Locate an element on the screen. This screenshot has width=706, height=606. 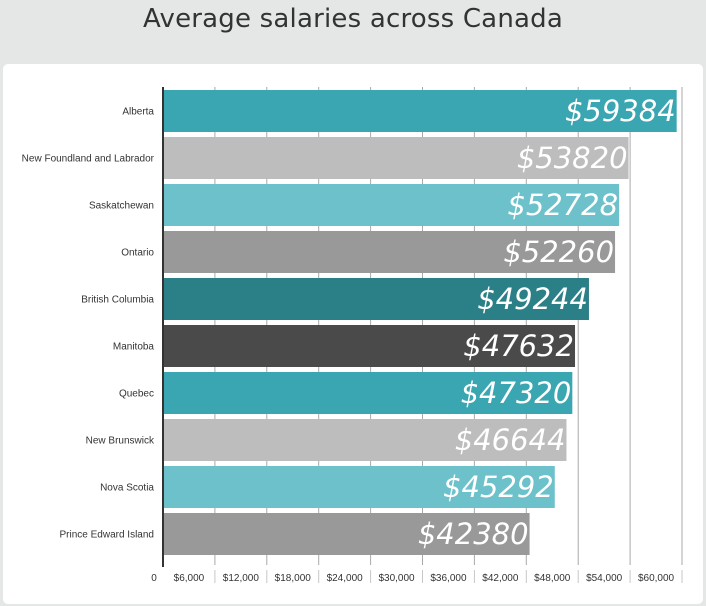
category-label: Alberta is located at coordinates (138, 112).